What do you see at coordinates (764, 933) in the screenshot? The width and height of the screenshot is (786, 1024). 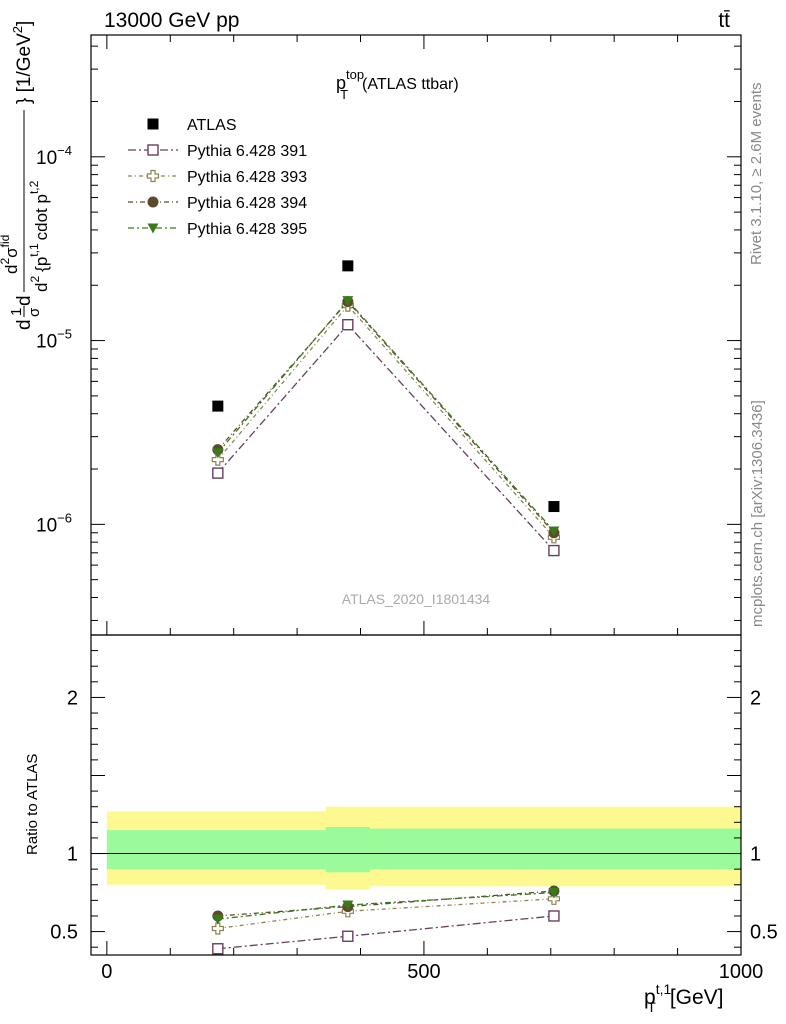 I see `ratio-y-tick-label-right-0: 0.5` at bounding box center [764, 933].